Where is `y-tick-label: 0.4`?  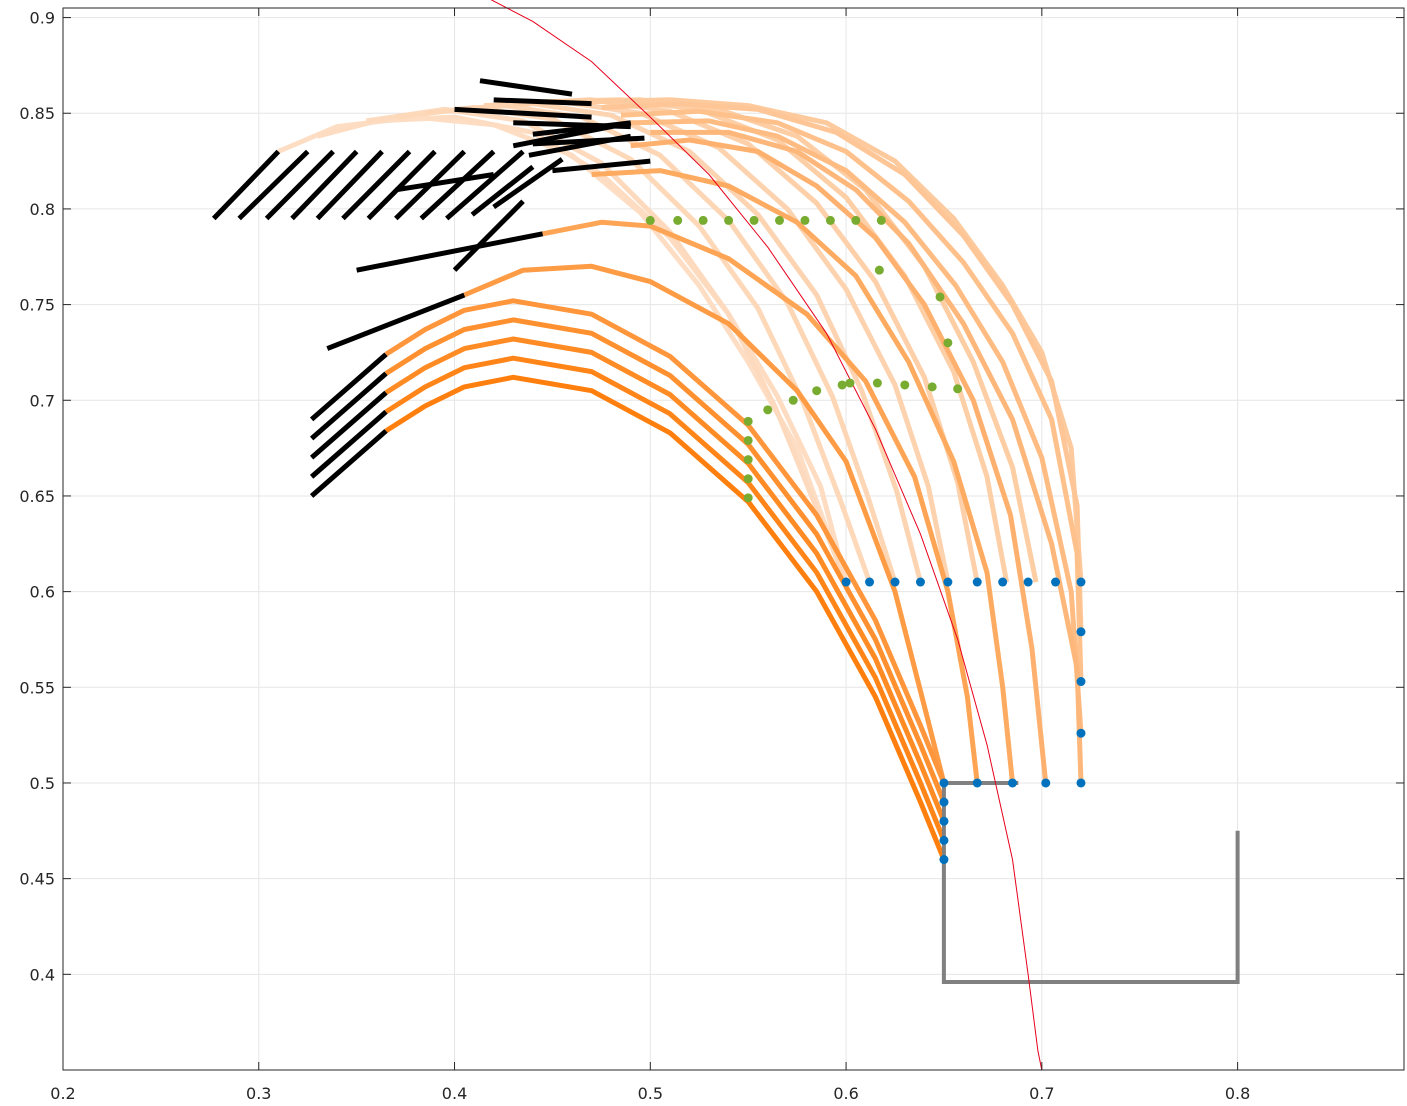
y-tick-label: 0.4 is located at coordinates (42, 974).